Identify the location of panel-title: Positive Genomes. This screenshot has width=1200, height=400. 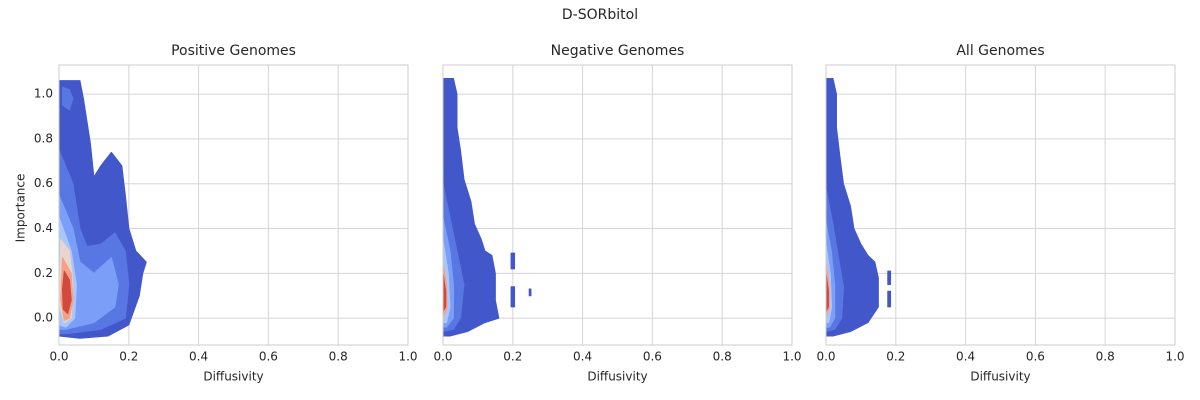
(233, 51).